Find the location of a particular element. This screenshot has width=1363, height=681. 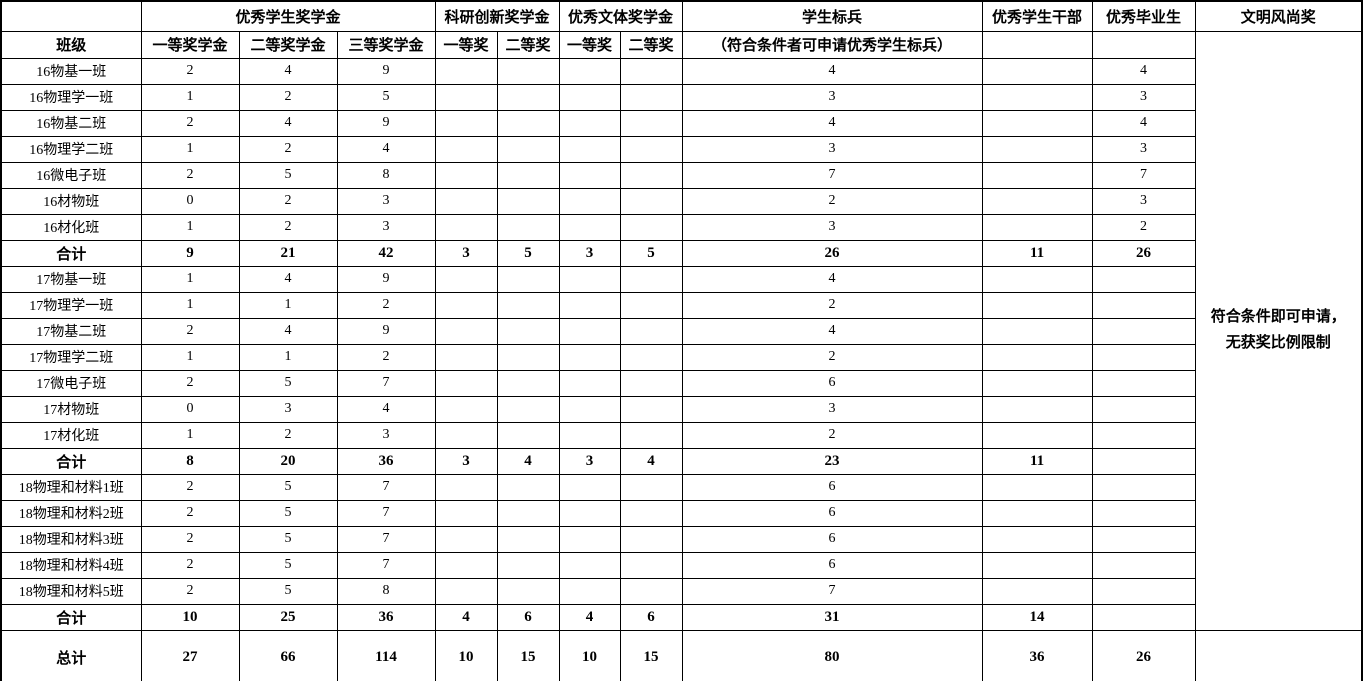

class-name-cell: 16微电子班 is located at coordinates (71, 175).